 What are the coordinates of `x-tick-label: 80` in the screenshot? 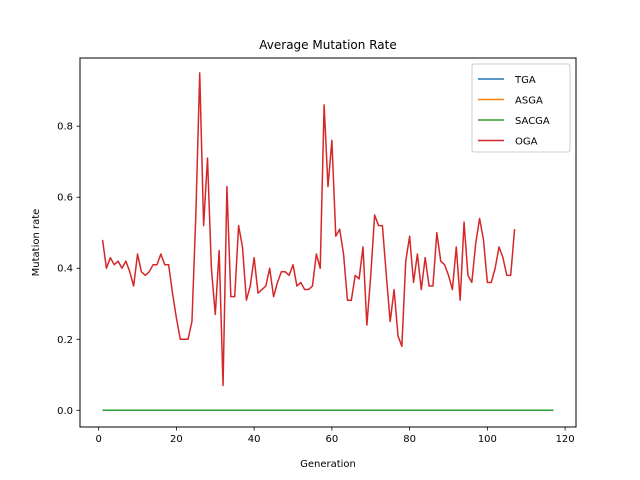 It's located at (409, 439).